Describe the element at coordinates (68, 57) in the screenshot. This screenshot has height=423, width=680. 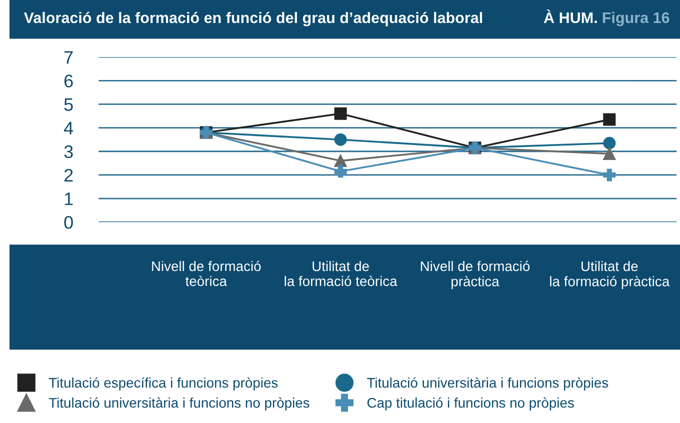
I see `y-tick-label: 7` at that location.